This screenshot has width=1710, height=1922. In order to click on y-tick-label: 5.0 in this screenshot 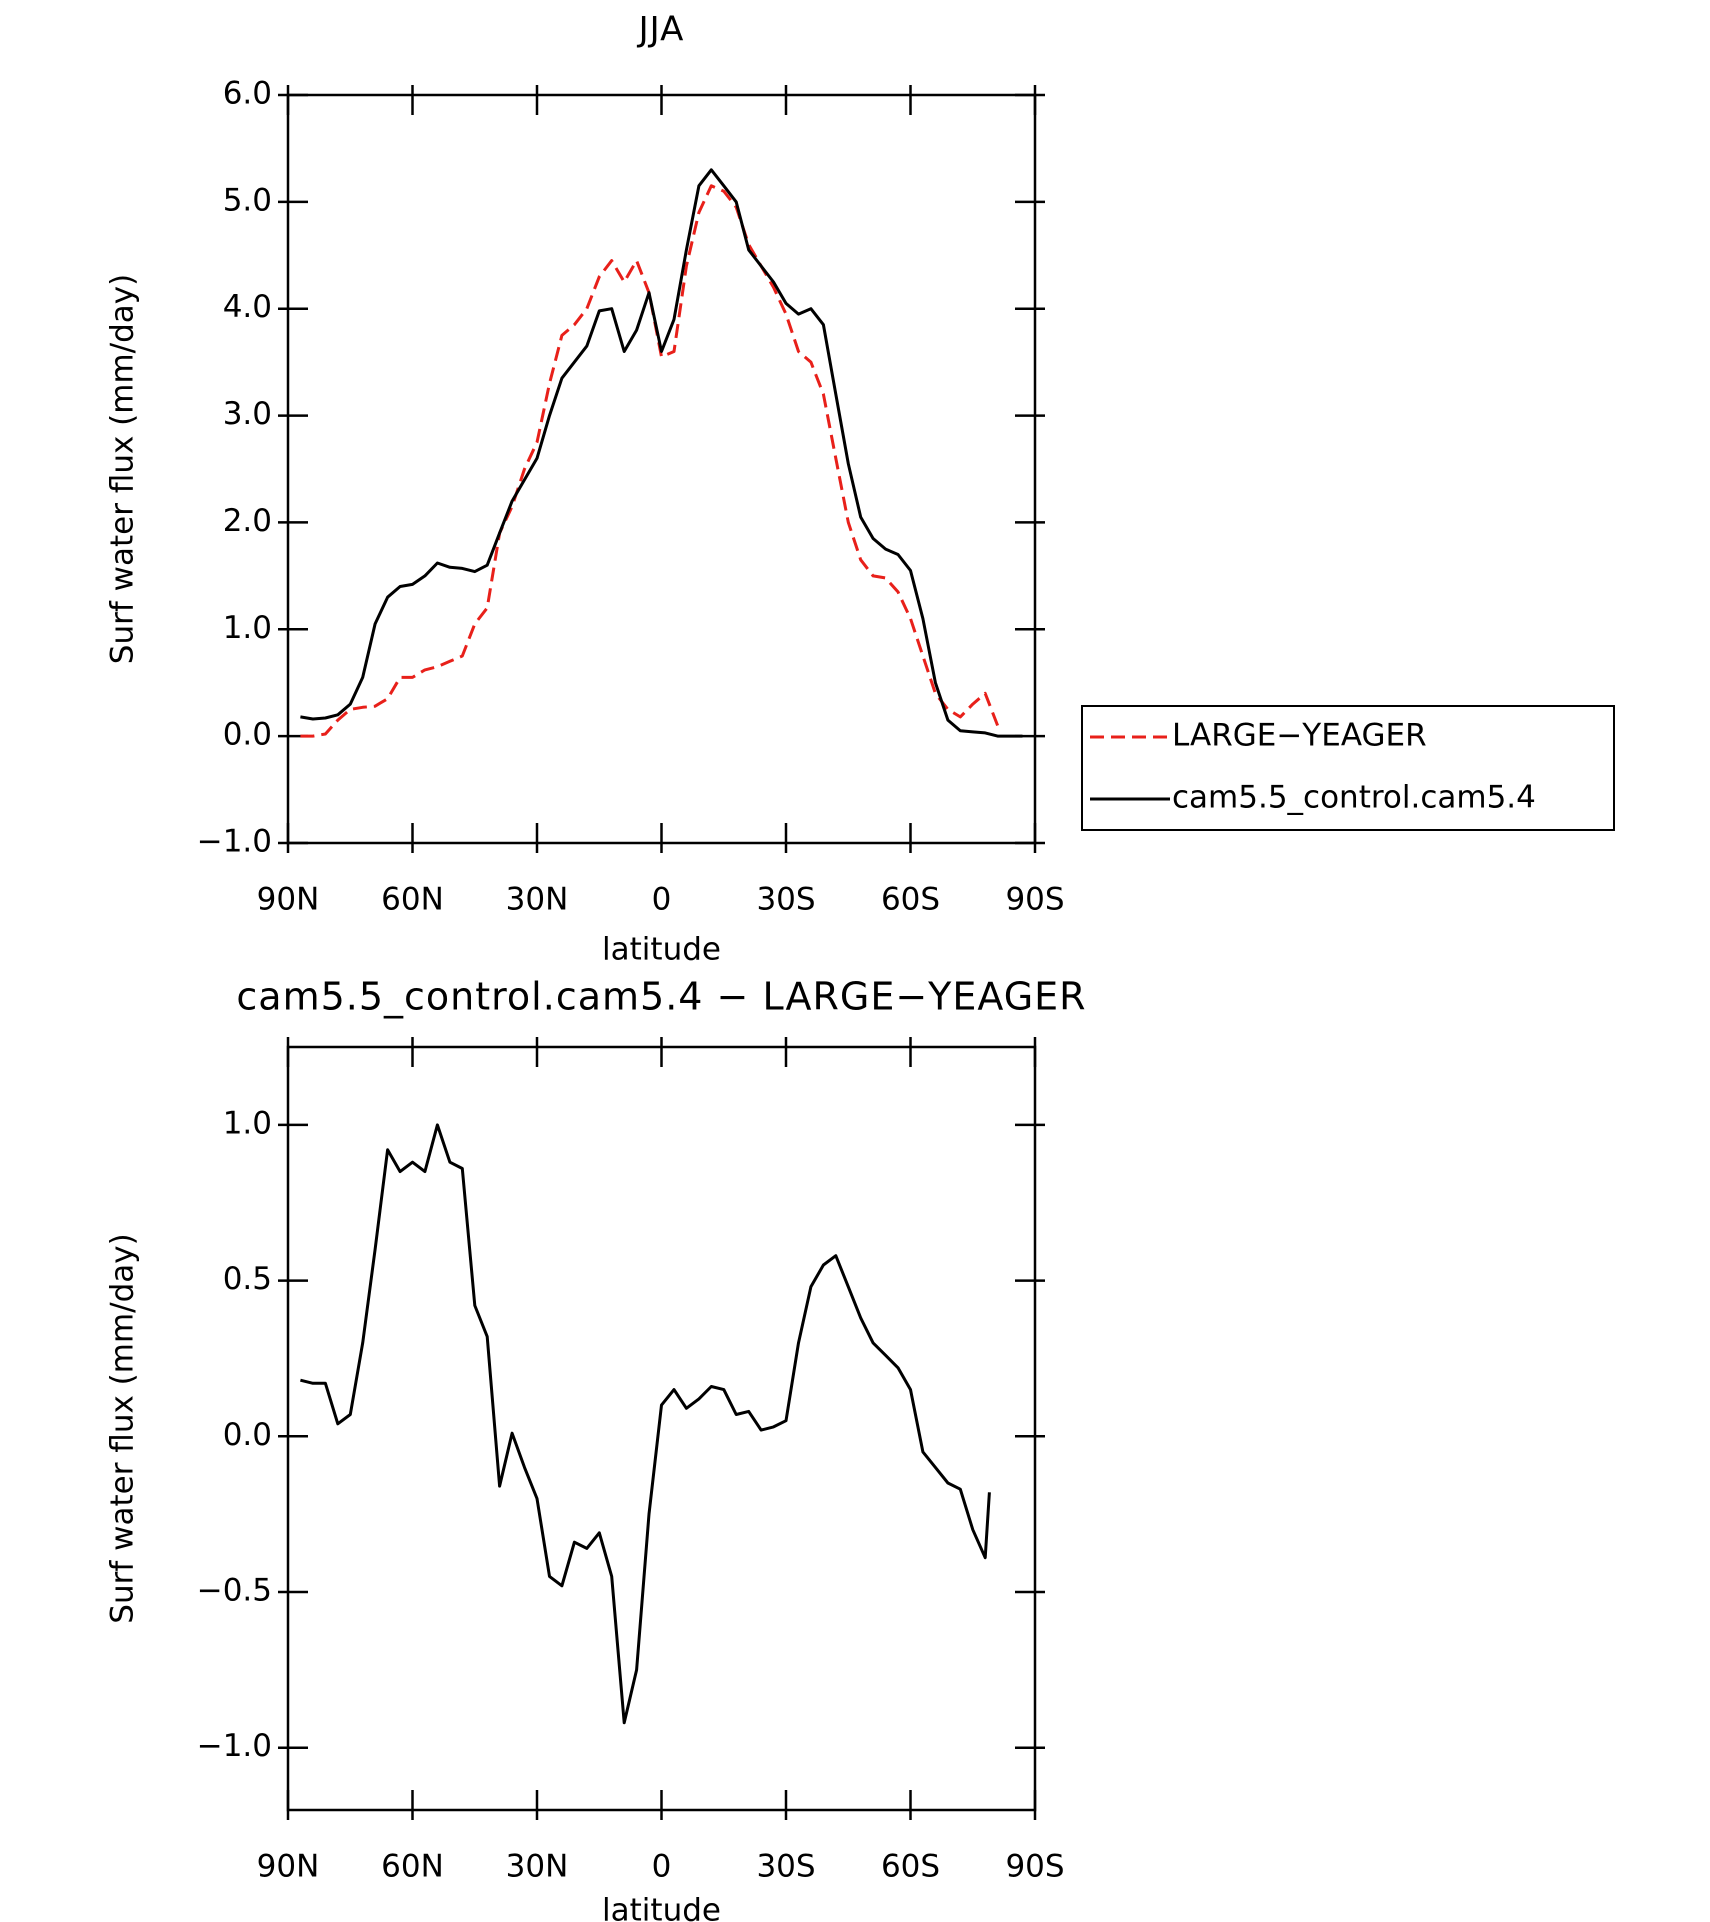, I will do `click(247, 200)`.